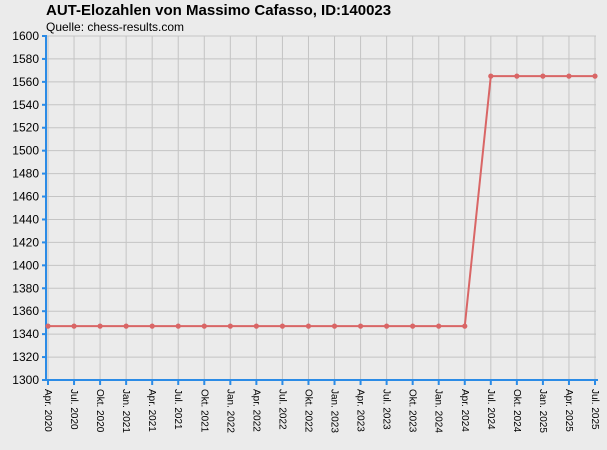 Image resolution: width=607 pixels, height=450 pixels. Describe the element at coordinates (151, 410) in the screenshot. I see `x-tick-label: Apr. 2021` at that location.